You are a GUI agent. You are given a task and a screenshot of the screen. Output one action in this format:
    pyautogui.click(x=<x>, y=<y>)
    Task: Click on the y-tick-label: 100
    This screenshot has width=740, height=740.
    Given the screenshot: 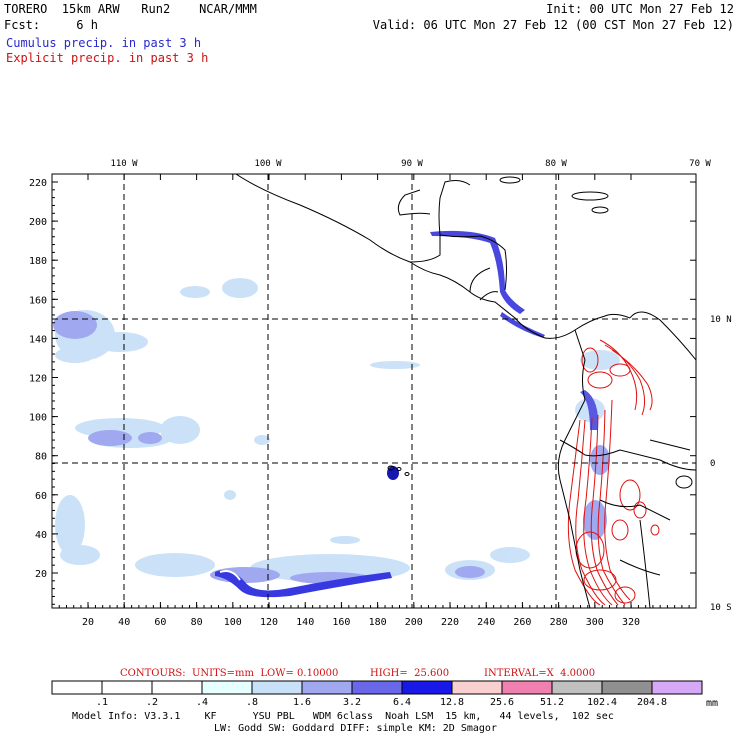 What is the action you would take?
    pyautogui.click(x=38, y=418)
    